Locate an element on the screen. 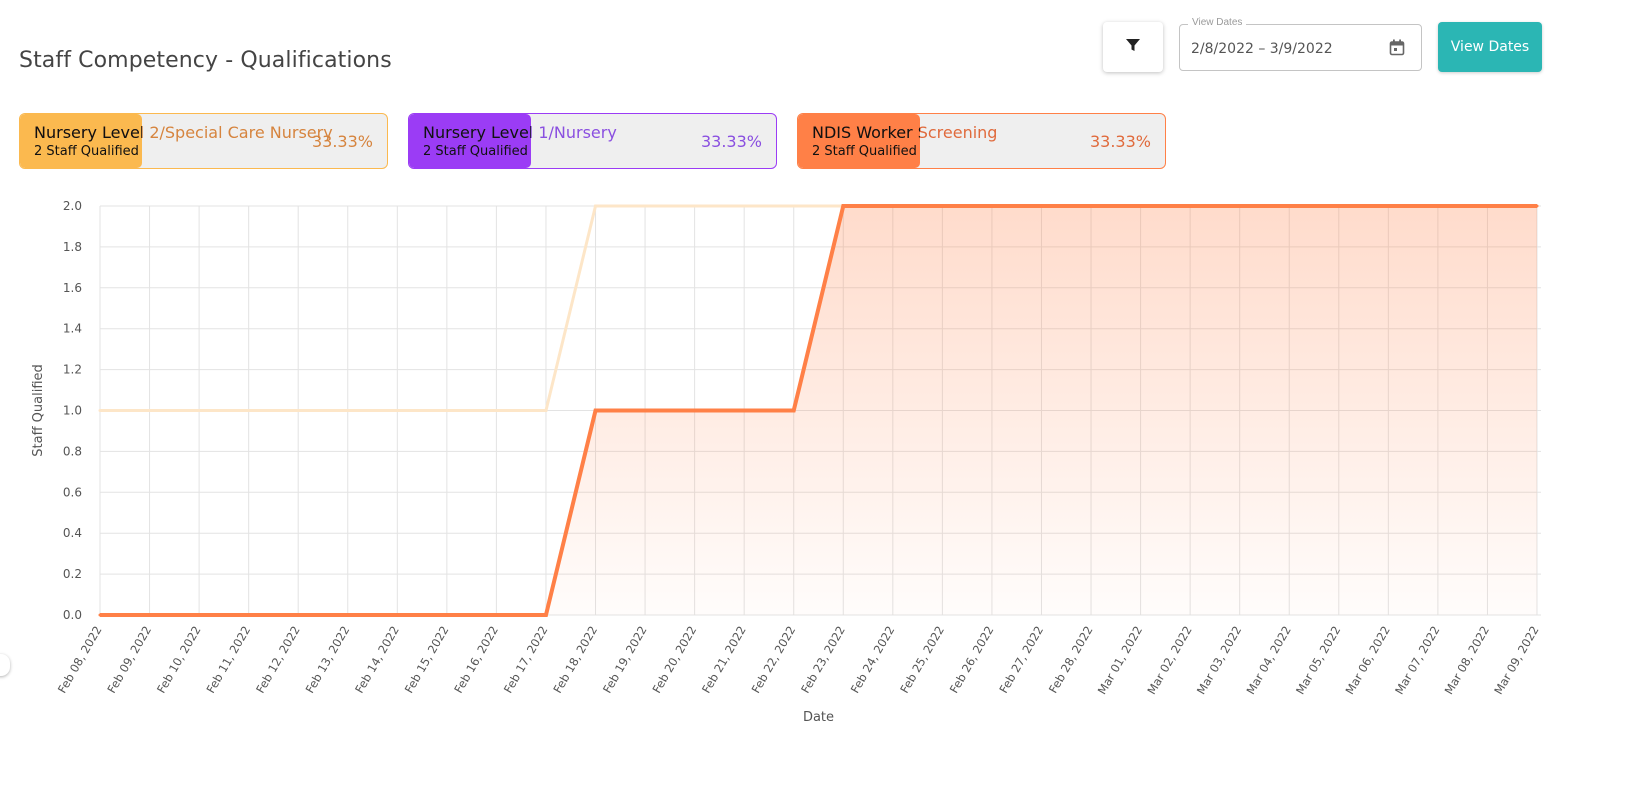 This screenshot has height=795, width=1640. y-tick-label: 1.6 is located at coordinates (72, 288).